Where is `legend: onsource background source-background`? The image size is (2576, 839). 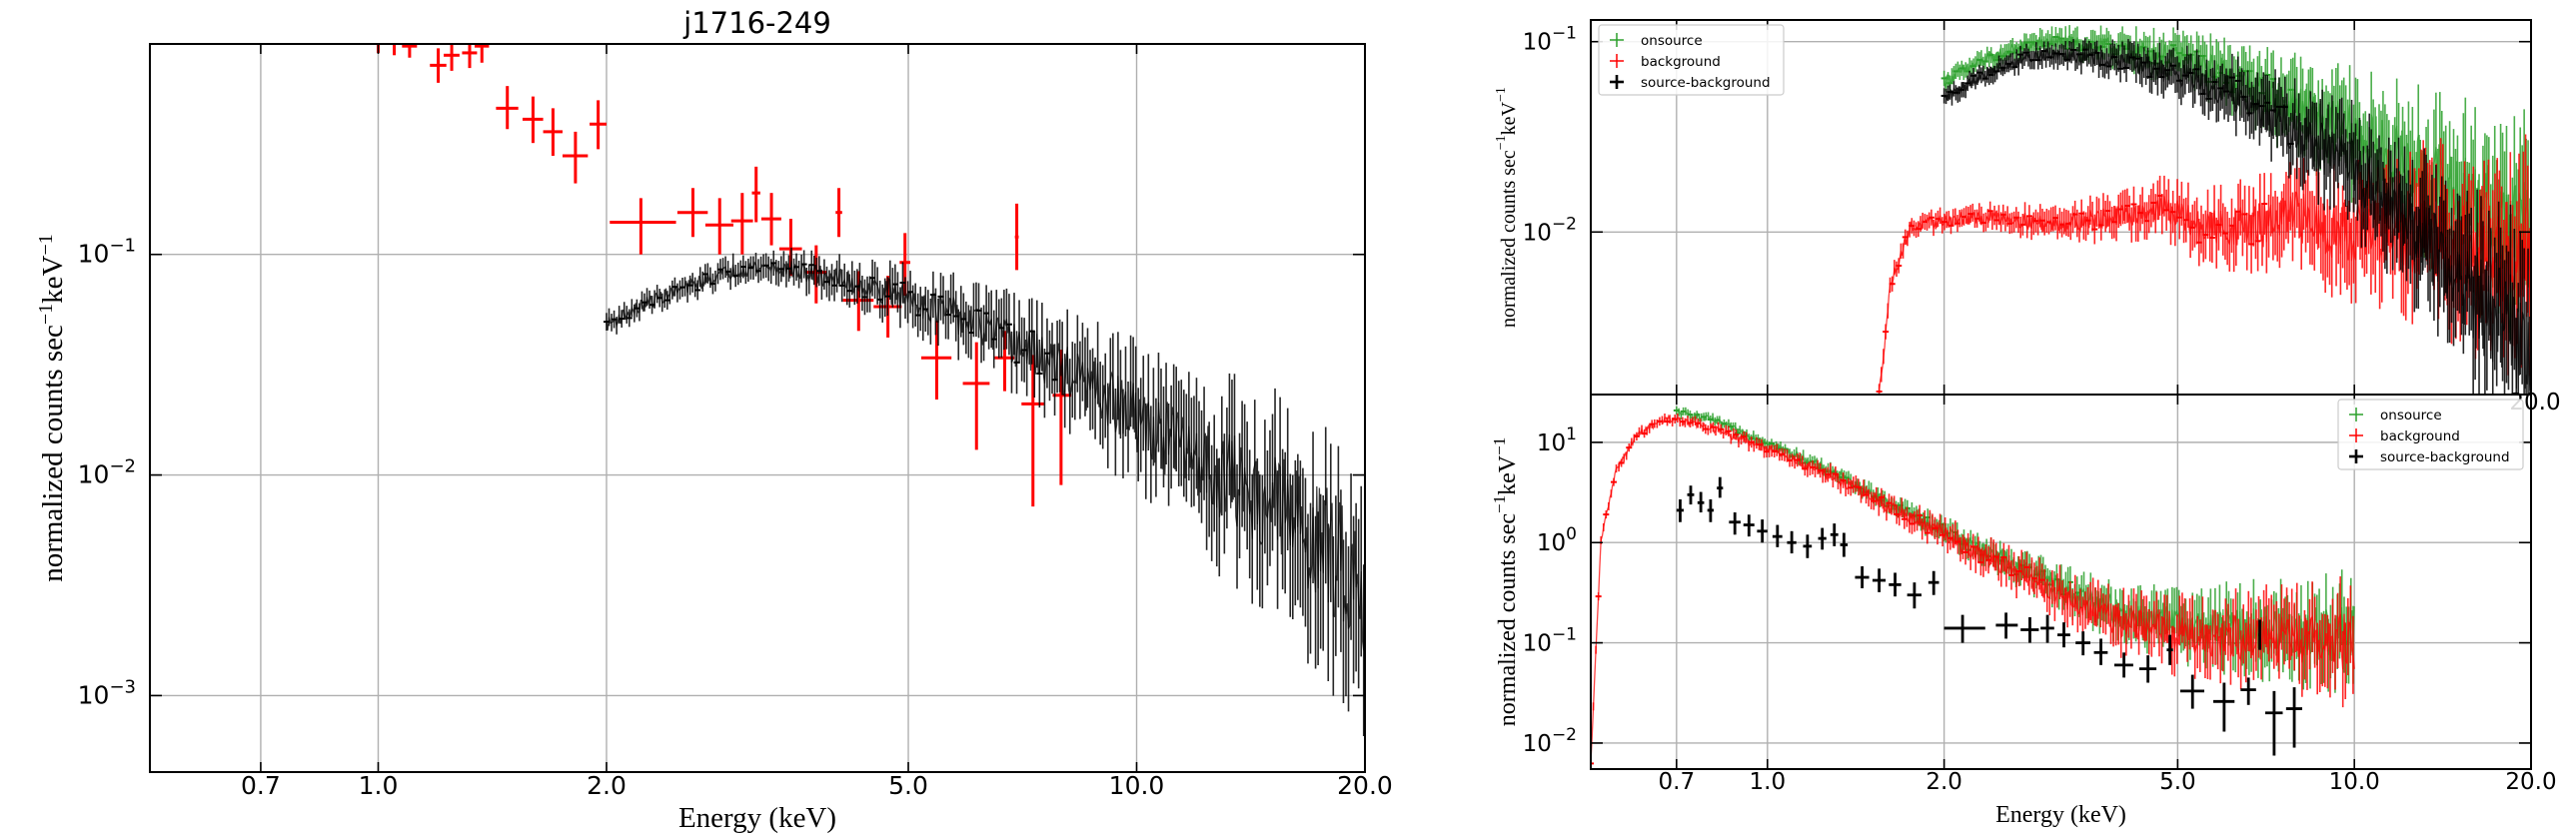
legend: onsource background source-background is located at coordinates (2430, 434).